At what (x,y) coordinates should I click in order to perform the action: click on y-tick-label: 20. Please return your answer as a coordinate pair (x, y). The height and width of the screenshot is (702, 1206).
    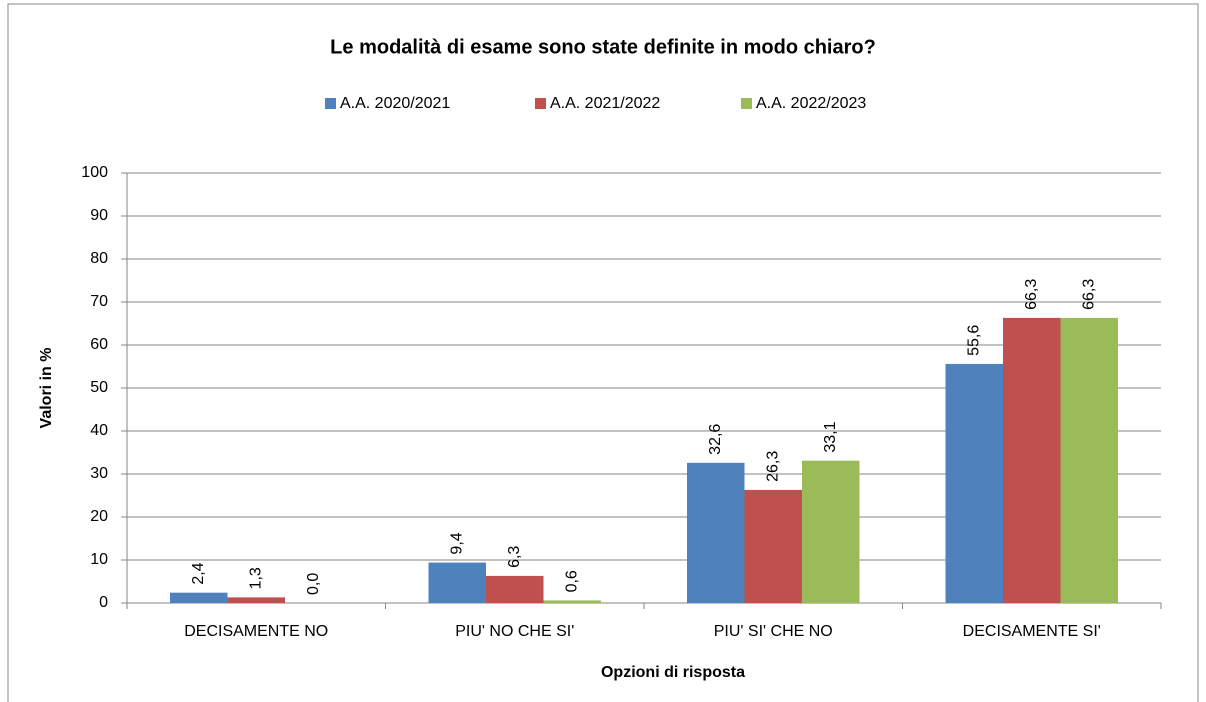
    Looking at the image, I should click on (99, 516).